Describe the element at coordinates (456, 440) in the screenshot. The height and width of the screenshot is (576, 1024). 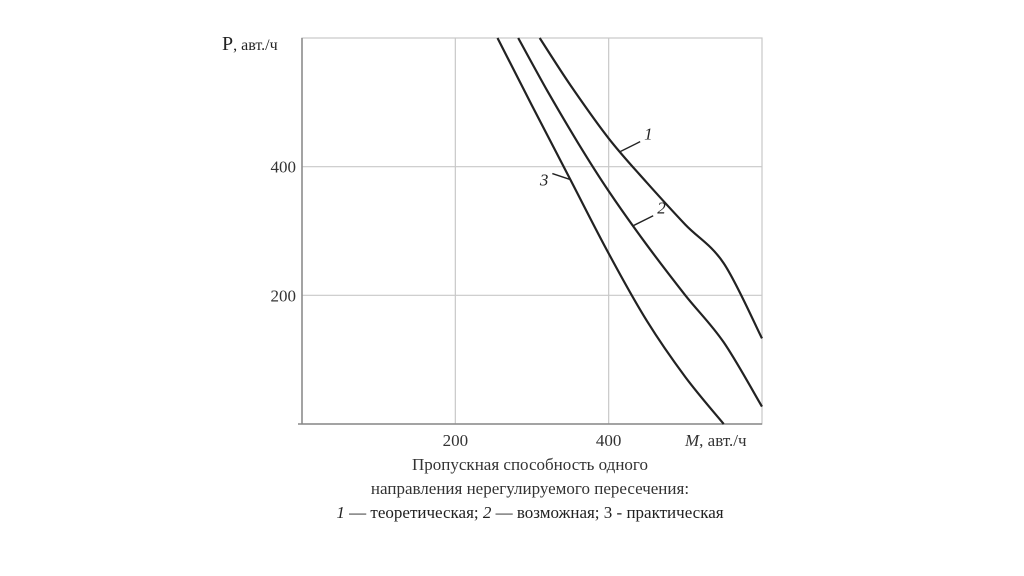
I see `x-tick-label-200: 200` at that location.